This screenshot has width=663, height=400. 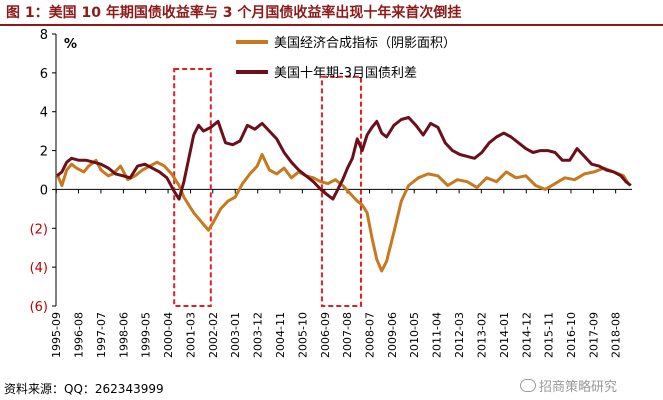 What do you see at coordinates (504, 335) in the screenshot?
I see `x-tick-label: 2014-01` at bounding box center [504, 335].